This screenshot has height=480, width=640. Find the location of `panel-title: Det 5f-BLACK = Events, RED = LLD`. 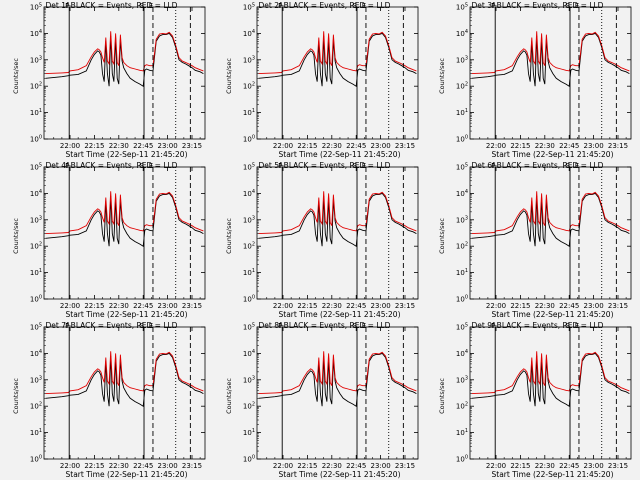

panel-title: Det 5f-BLACK = Events, RED = LLD is located at coordinates (324, 165).